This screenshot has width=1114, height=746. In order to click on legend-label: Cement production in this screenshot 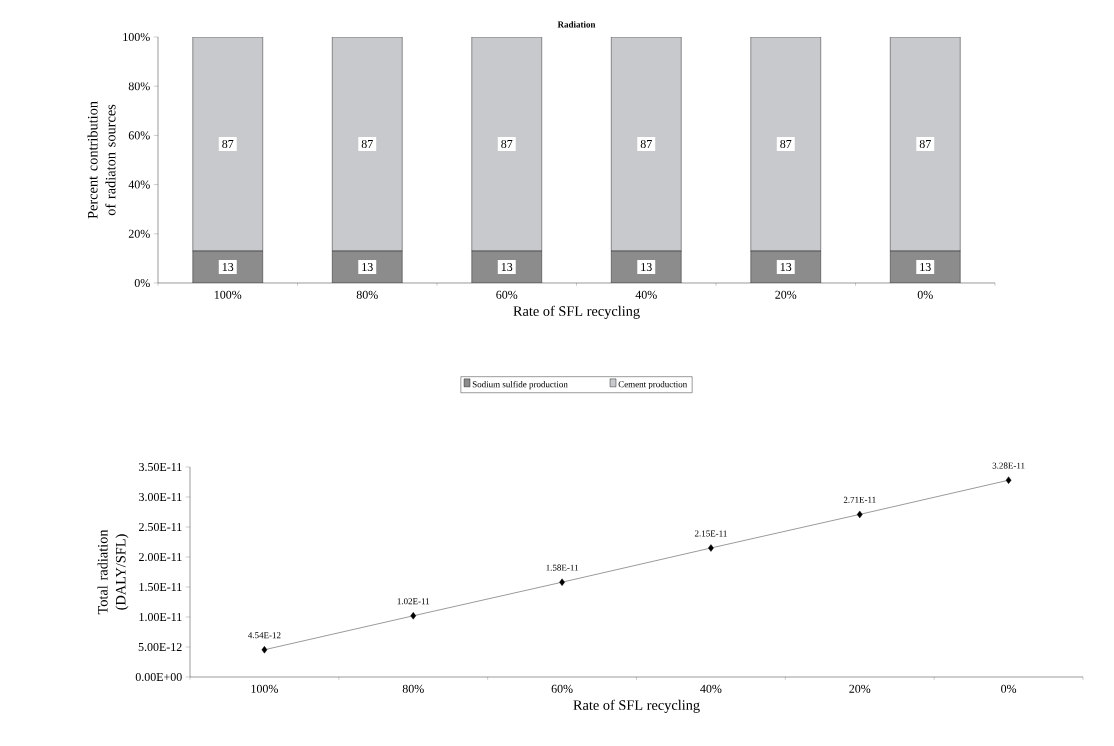, I will do `click(653, 385)`.